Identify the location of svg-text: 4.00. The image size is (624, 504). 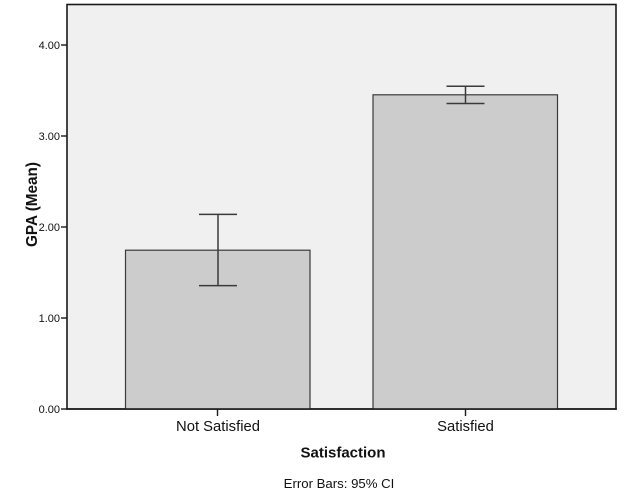
(49, 46).